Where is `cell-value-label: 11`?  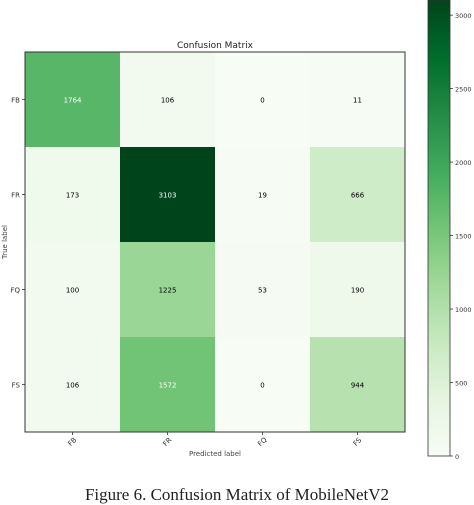 cell-value-label: 11 is located at coordinates (357, 101).